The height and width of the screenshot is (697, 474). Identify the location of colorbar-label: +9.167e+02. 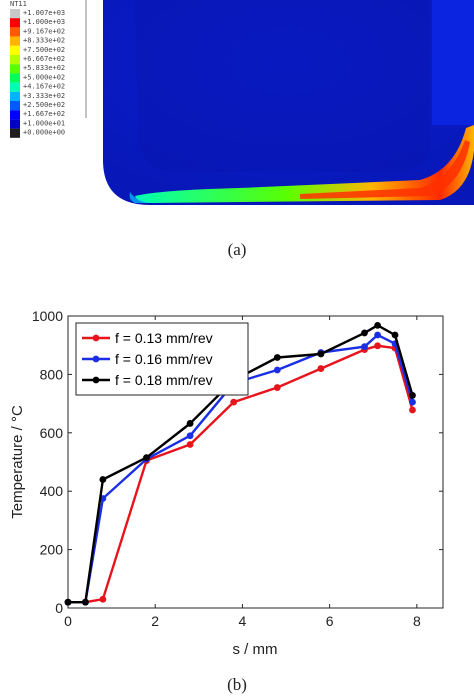
(44, 31).